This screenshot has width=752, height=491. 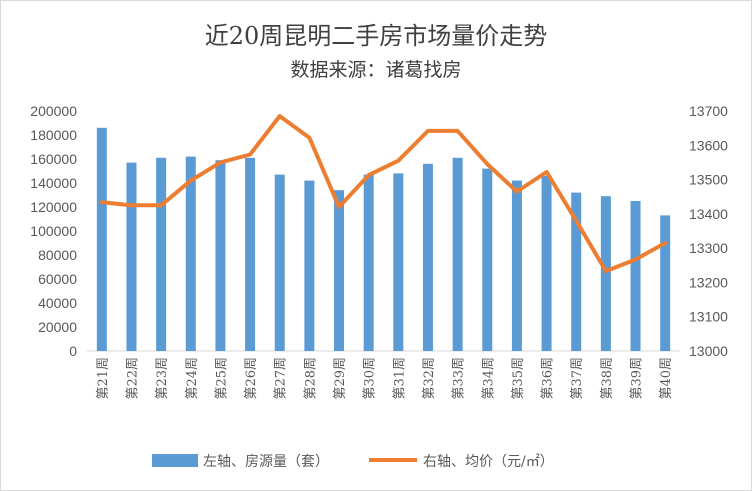 What do you see at coordinates (577, 378) in the screenshot?
I see `category-label: 第37周` at bounding box center [577, 378].